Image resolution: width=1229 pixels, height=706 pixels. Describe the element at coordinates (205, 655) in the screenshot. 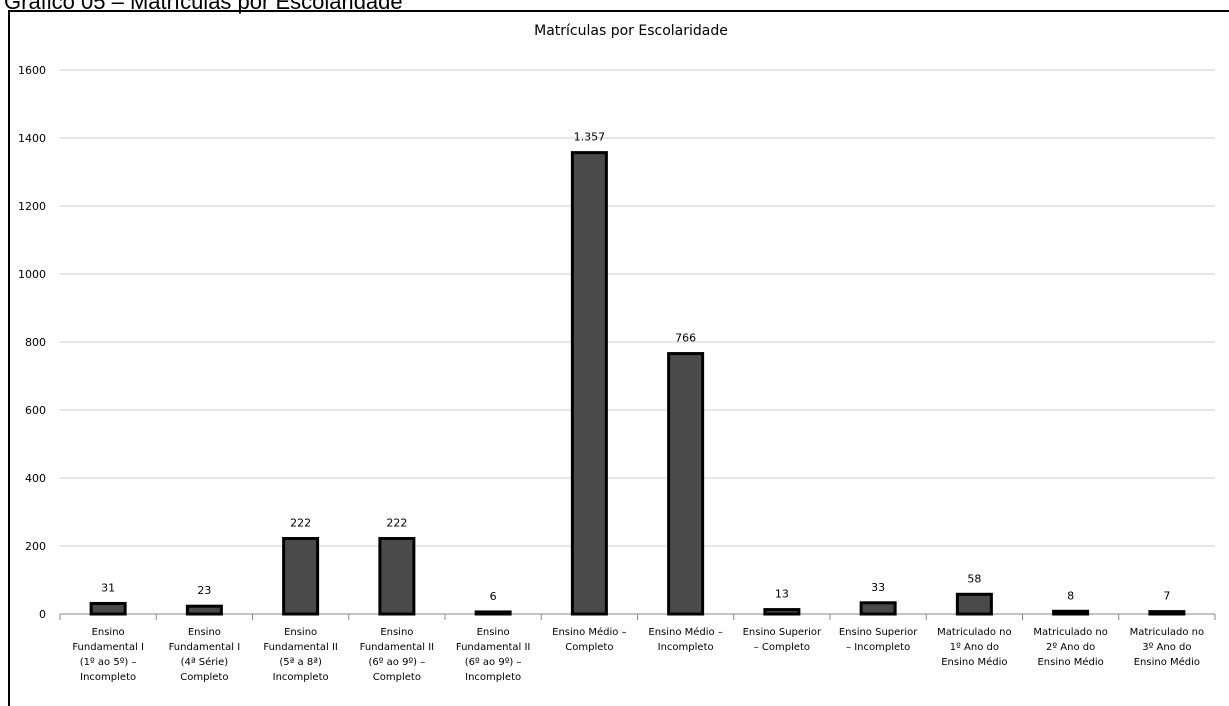

I see `x-tick-label: Ensino Fundamental I (4ª Série) Completo` at that location.